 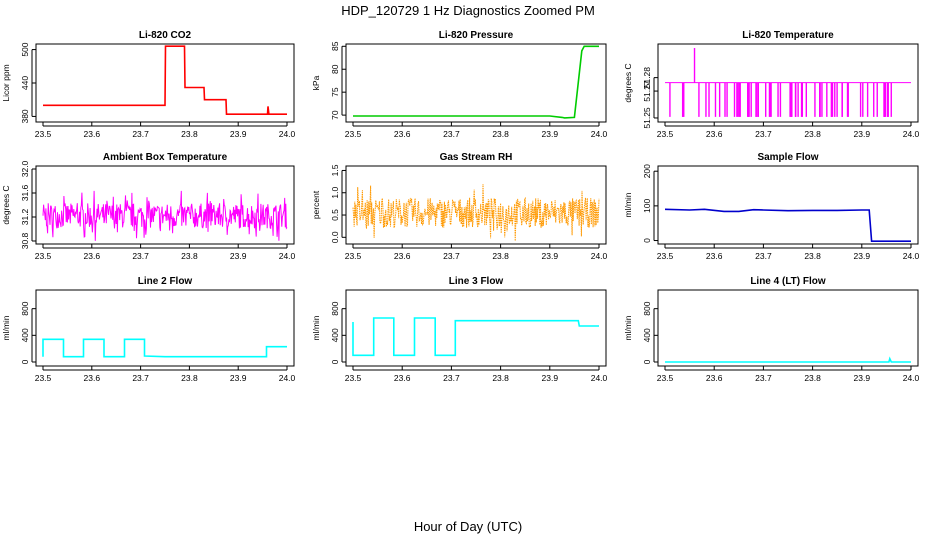 I want to click on panel-title: Line 3 Flow, so click(x=476, y=281).